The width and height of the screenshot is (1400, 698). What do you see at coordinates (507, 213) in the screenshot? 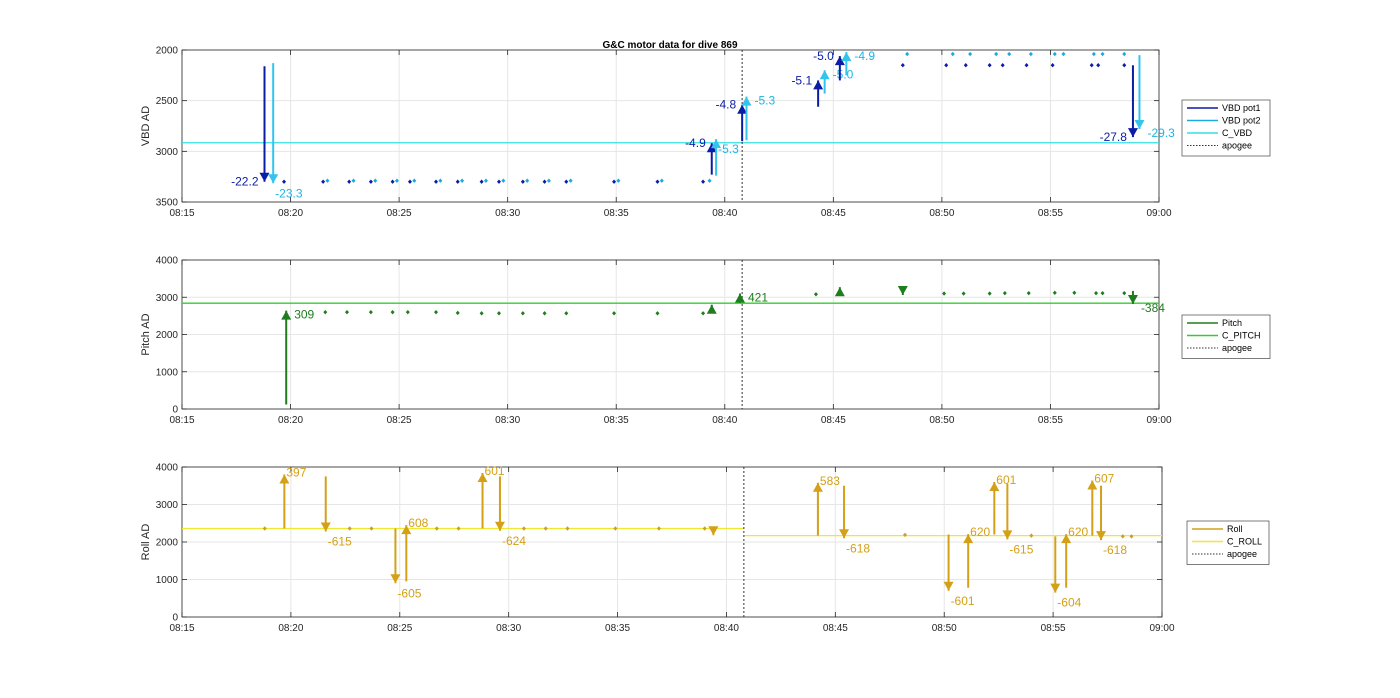
I see `vbd-xtick-label: 08:30` at bounding box center [507, 213].